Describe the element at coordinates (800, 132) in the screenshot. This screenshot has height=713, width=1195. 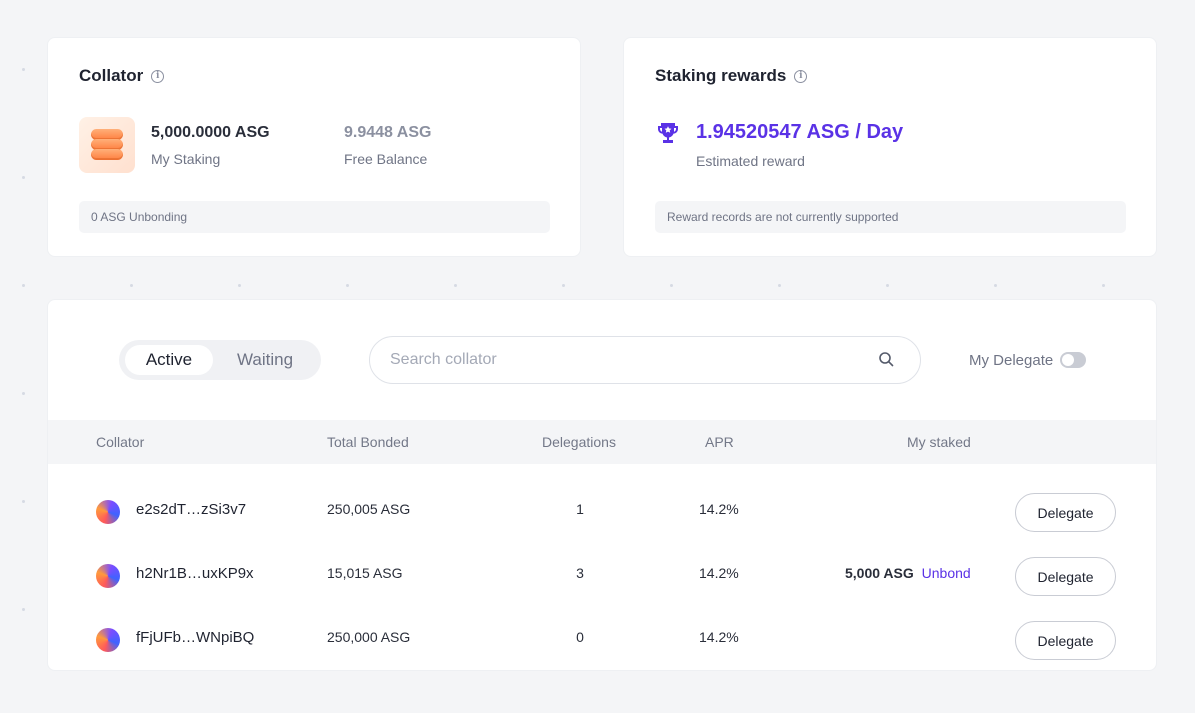
I see `estimated-reward-value: 1.94520547 ASG / Day` at that location.